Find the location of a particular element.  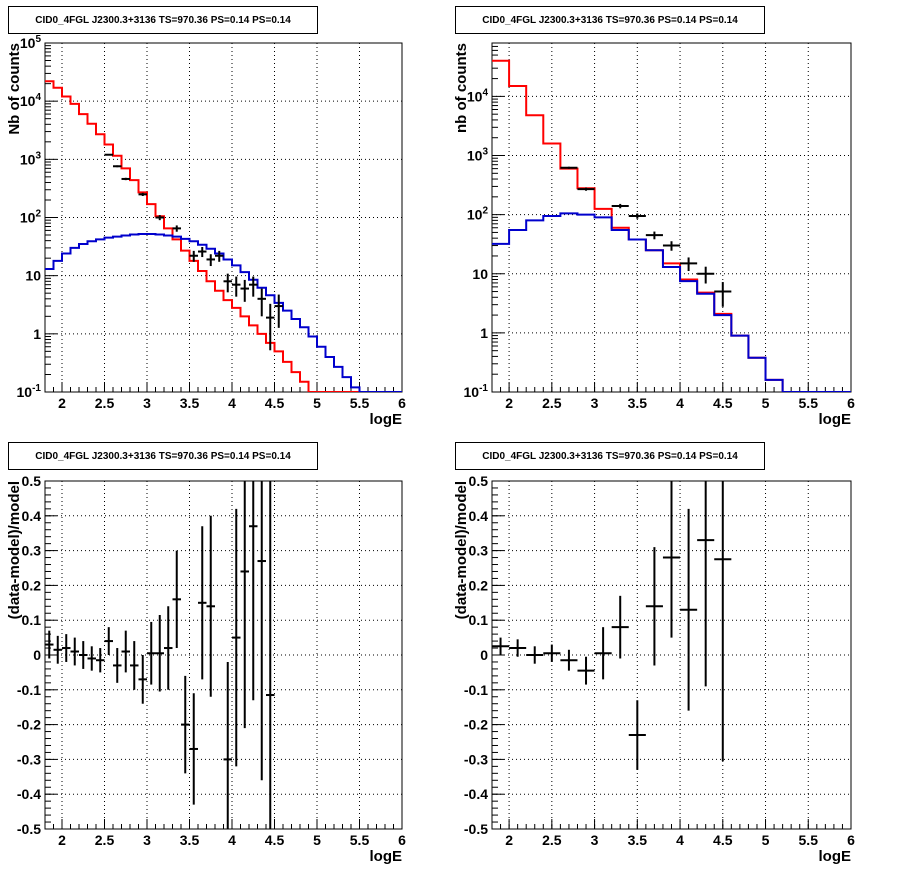

y-axis-label: Nb of counts is located at coordinates (14, 89).